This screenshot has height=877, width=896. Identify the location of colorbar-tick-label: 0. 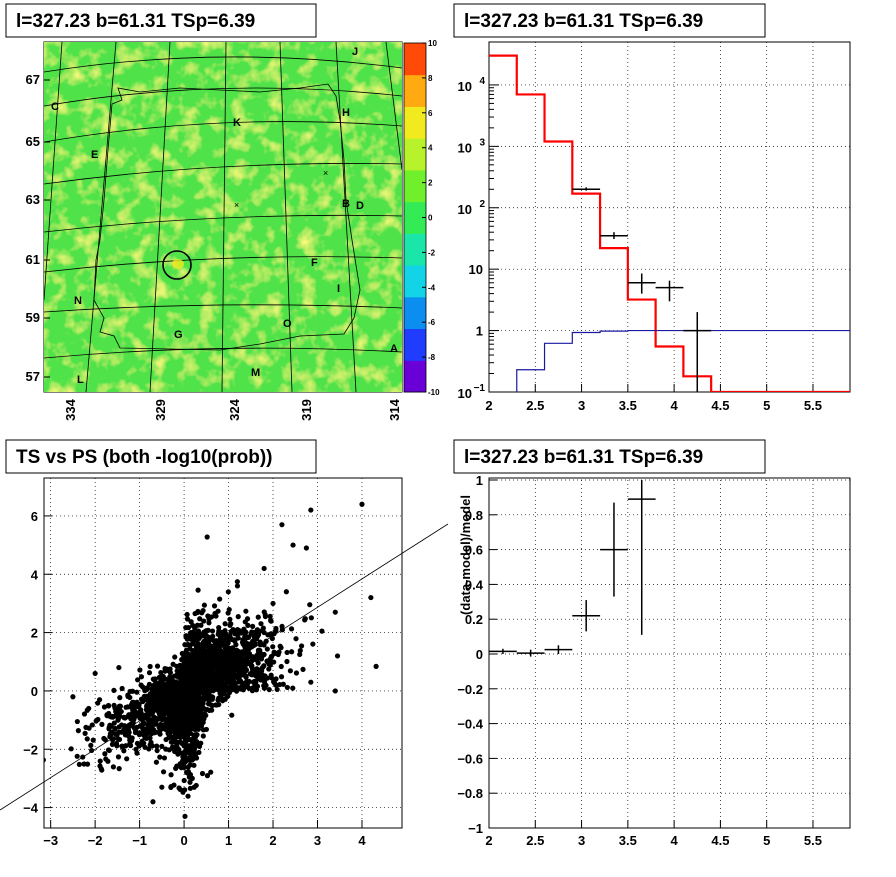
(430, 218).